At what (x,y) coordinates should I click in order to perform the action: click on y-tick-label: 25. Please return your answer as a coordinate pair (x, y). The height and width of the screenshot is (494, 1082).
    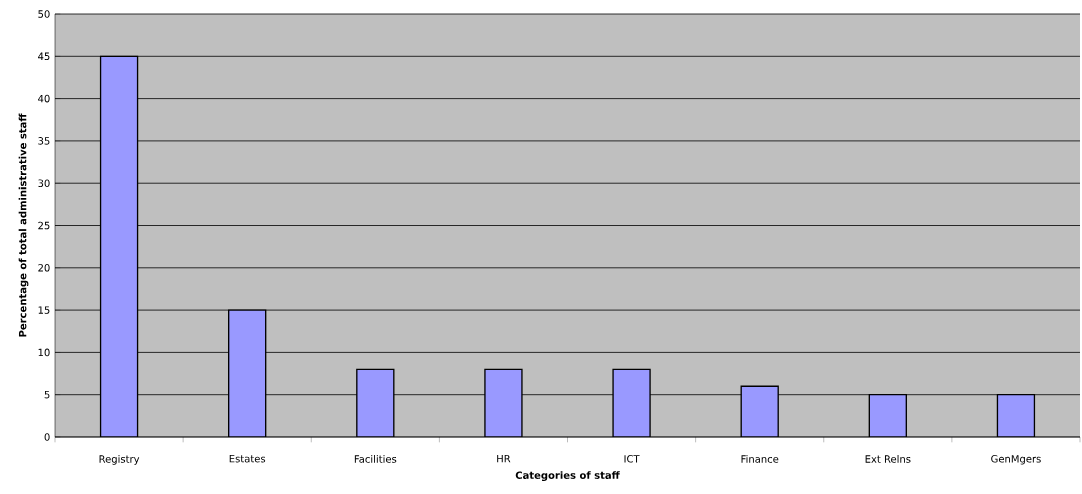
    Looking at the image, I should click on (44, 225).